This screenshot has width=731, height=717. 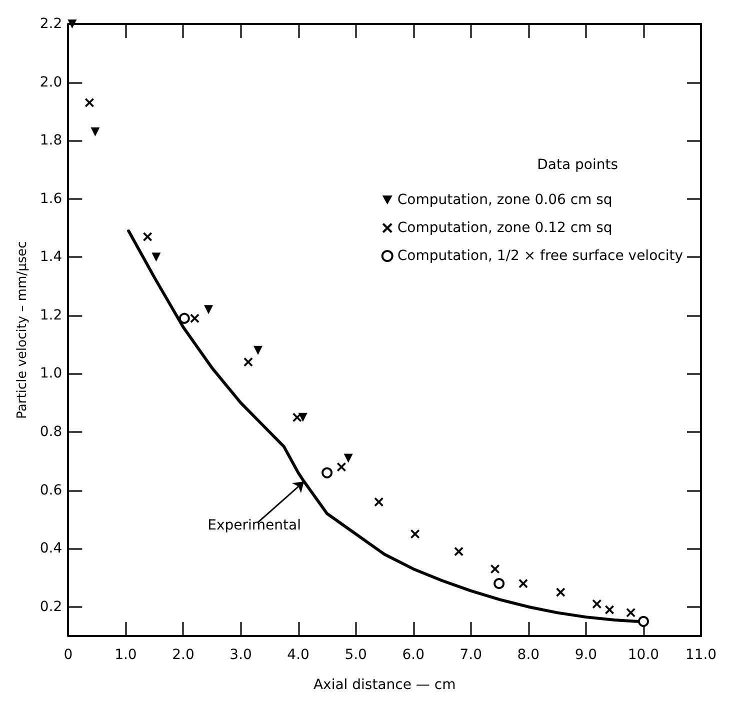 What do you see at coordinates (51, 257) in the screenshot?
I see `y-tick-label: 1.4` at bounding box center [51, 257].